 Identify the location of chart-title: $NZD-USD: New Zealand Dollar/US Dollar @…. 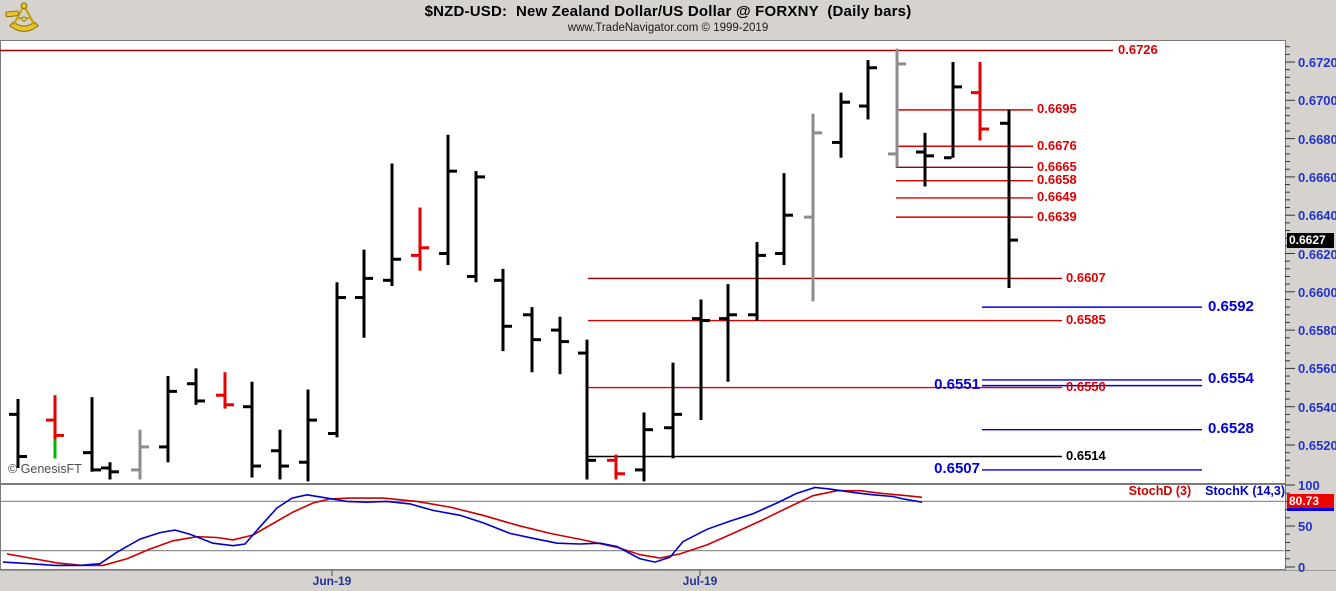
(668, 11).